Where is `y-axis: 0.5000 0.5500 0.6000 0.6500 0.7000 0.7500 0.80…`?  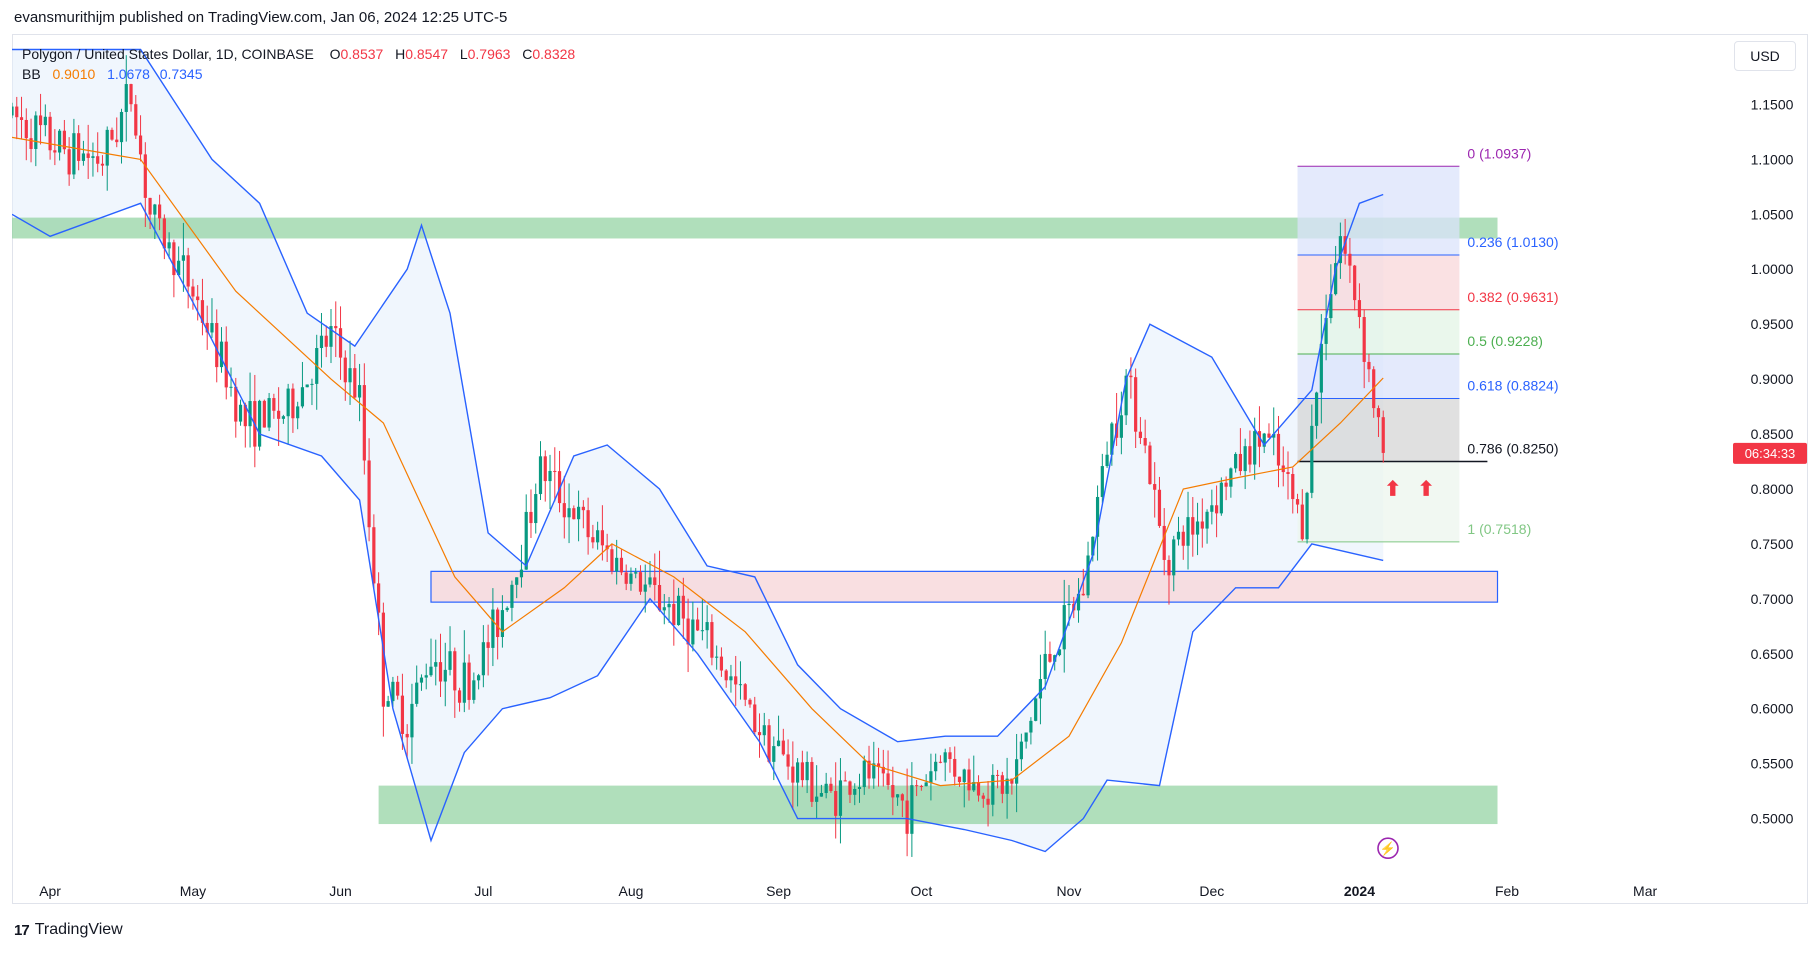
y-axis: 0.5000 0.5500 0.6000 0.6500 0.7000 0.7500 0.80… is located at coordinates (1770, 461).